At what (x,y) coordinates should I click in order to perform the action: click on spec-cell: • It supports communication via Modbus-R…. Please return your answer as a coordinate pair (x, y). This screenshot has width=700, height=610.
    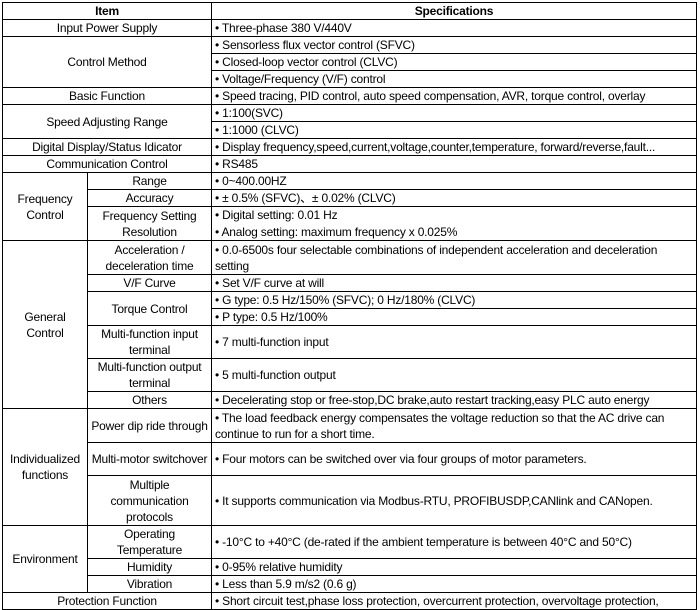
    Looking at the image, I should click on (454, 500).